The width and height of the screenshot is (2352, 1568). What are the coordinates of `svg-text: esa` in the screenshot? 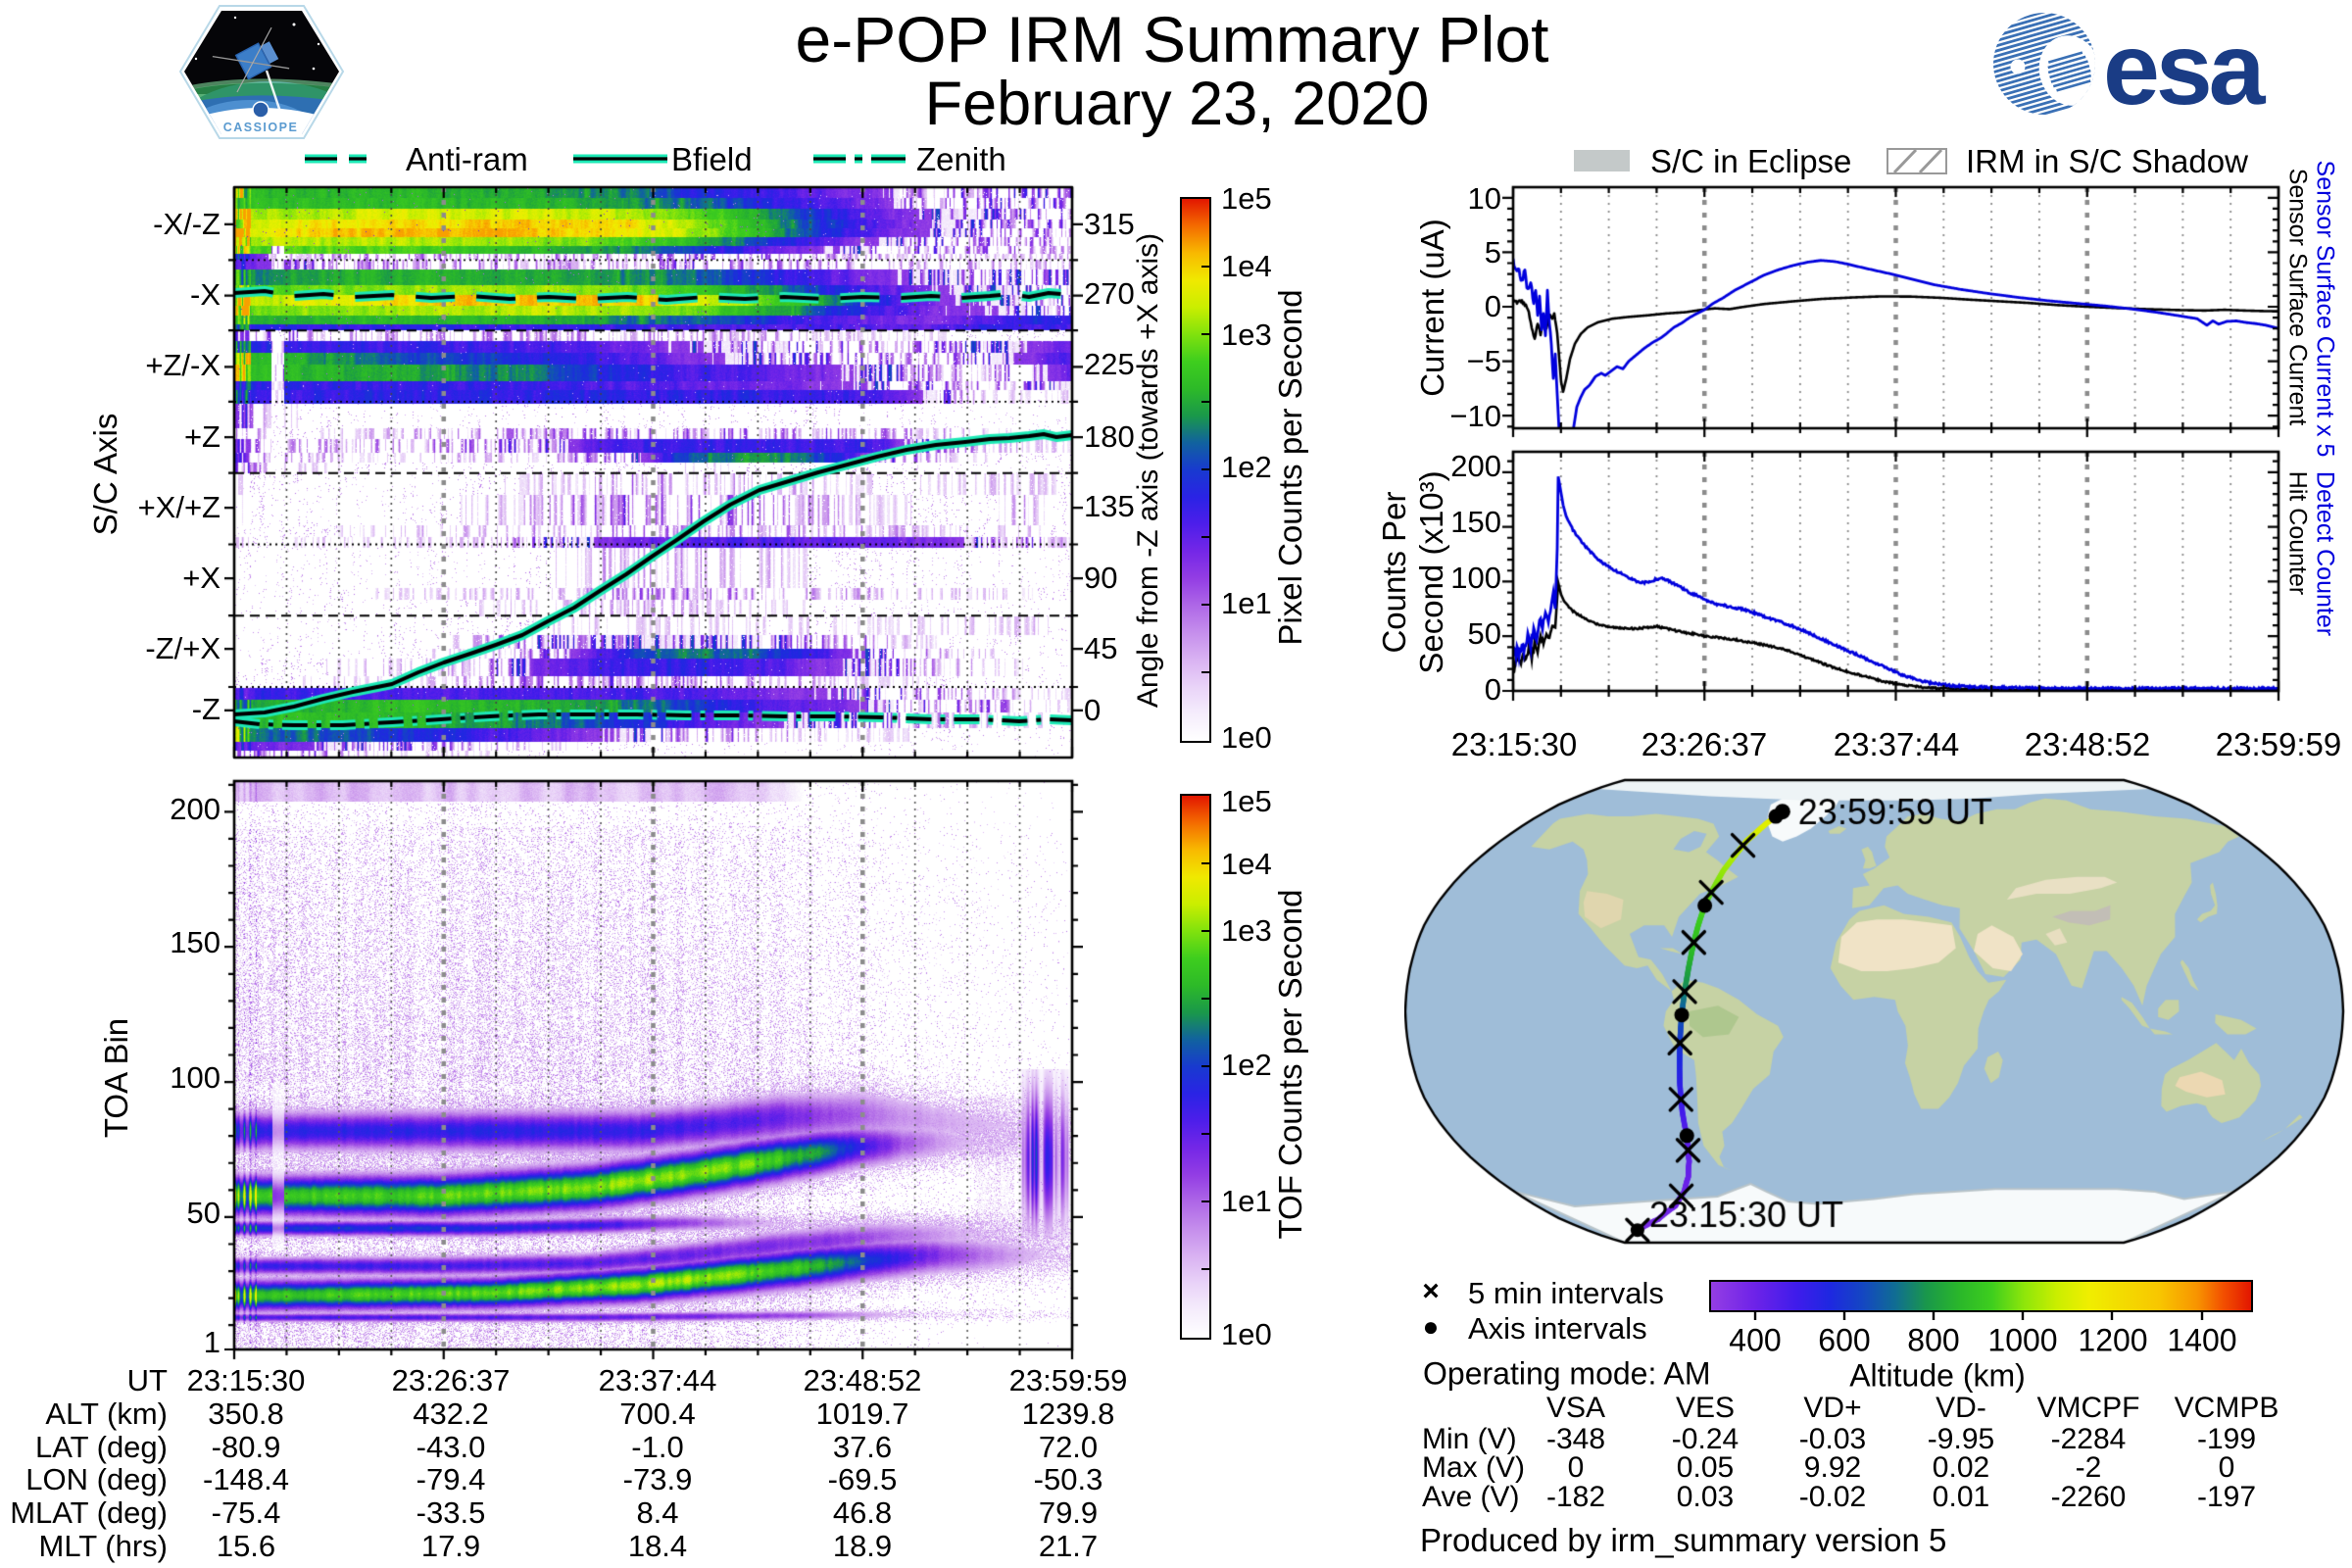 It's located at (2185, 68).